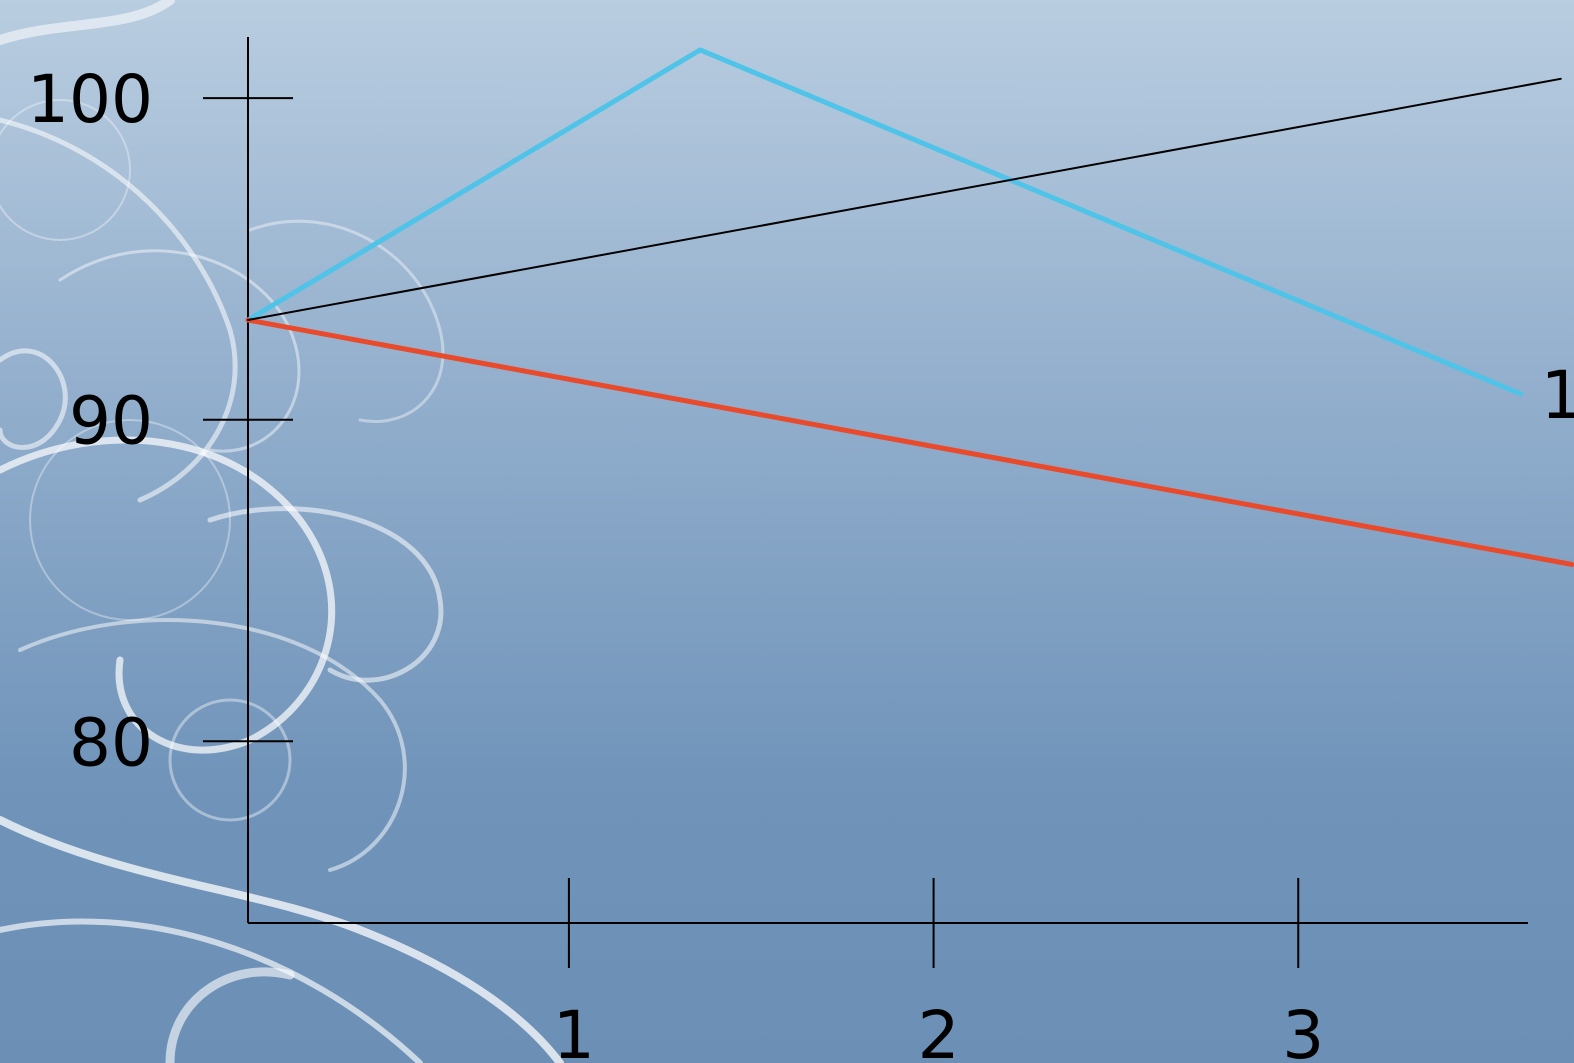 Image resolution: width=1574 pixels, height=1063 pixels. I want to click on y-tick-label-90: 90, so click(111, 421).